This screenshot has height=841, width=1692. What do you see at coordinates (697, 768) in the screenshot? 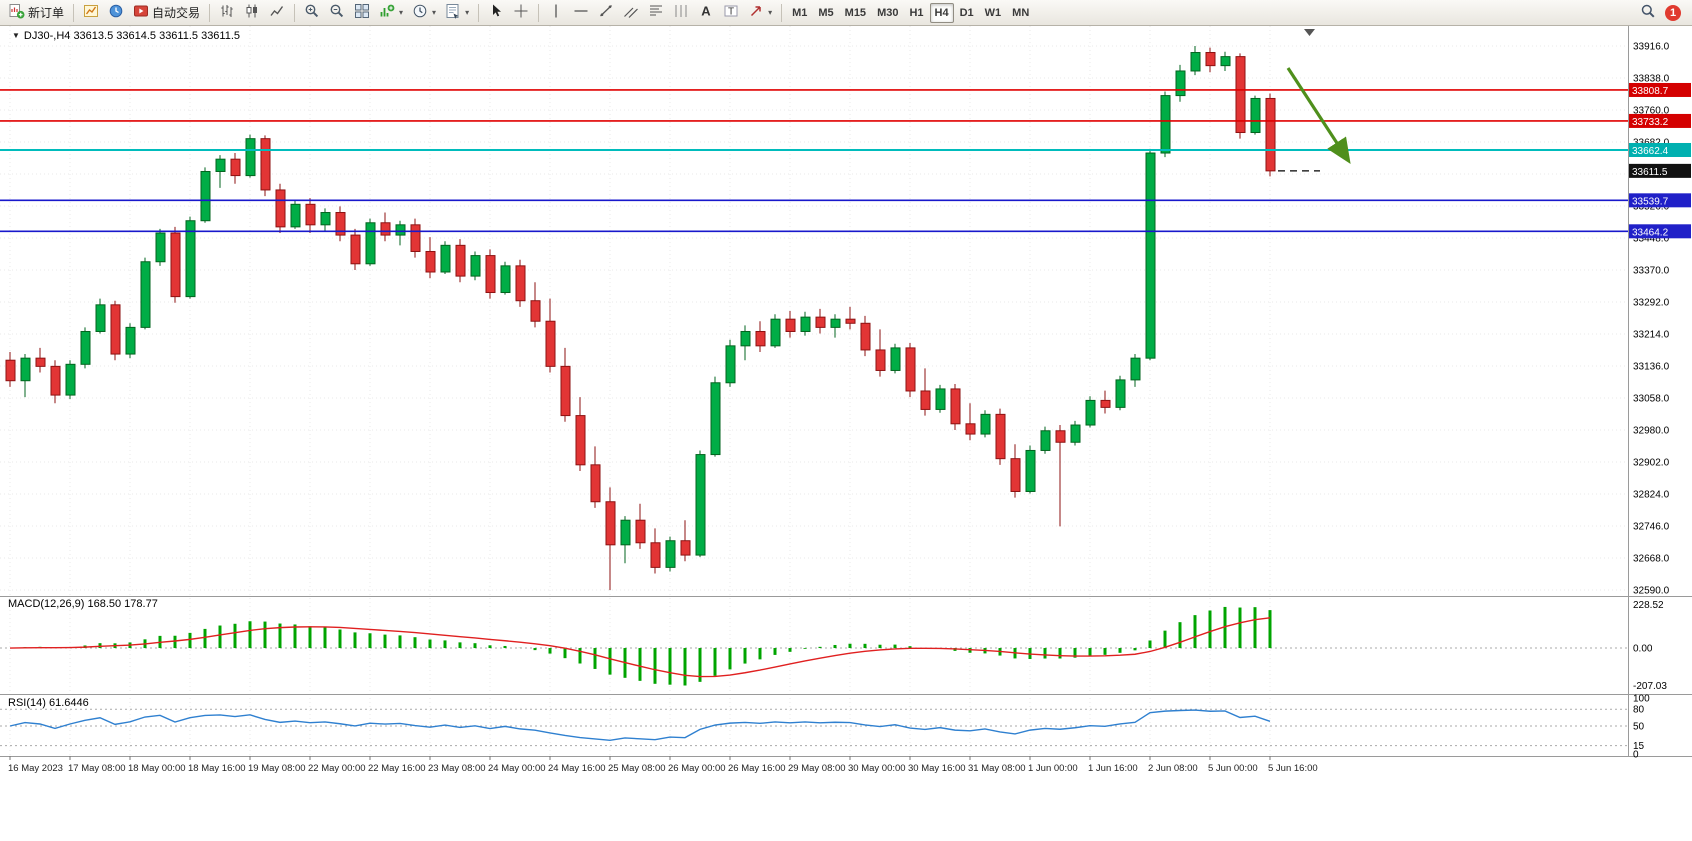
I see `svg-text: 26 May 00:00` at bounding box center [697, 768].